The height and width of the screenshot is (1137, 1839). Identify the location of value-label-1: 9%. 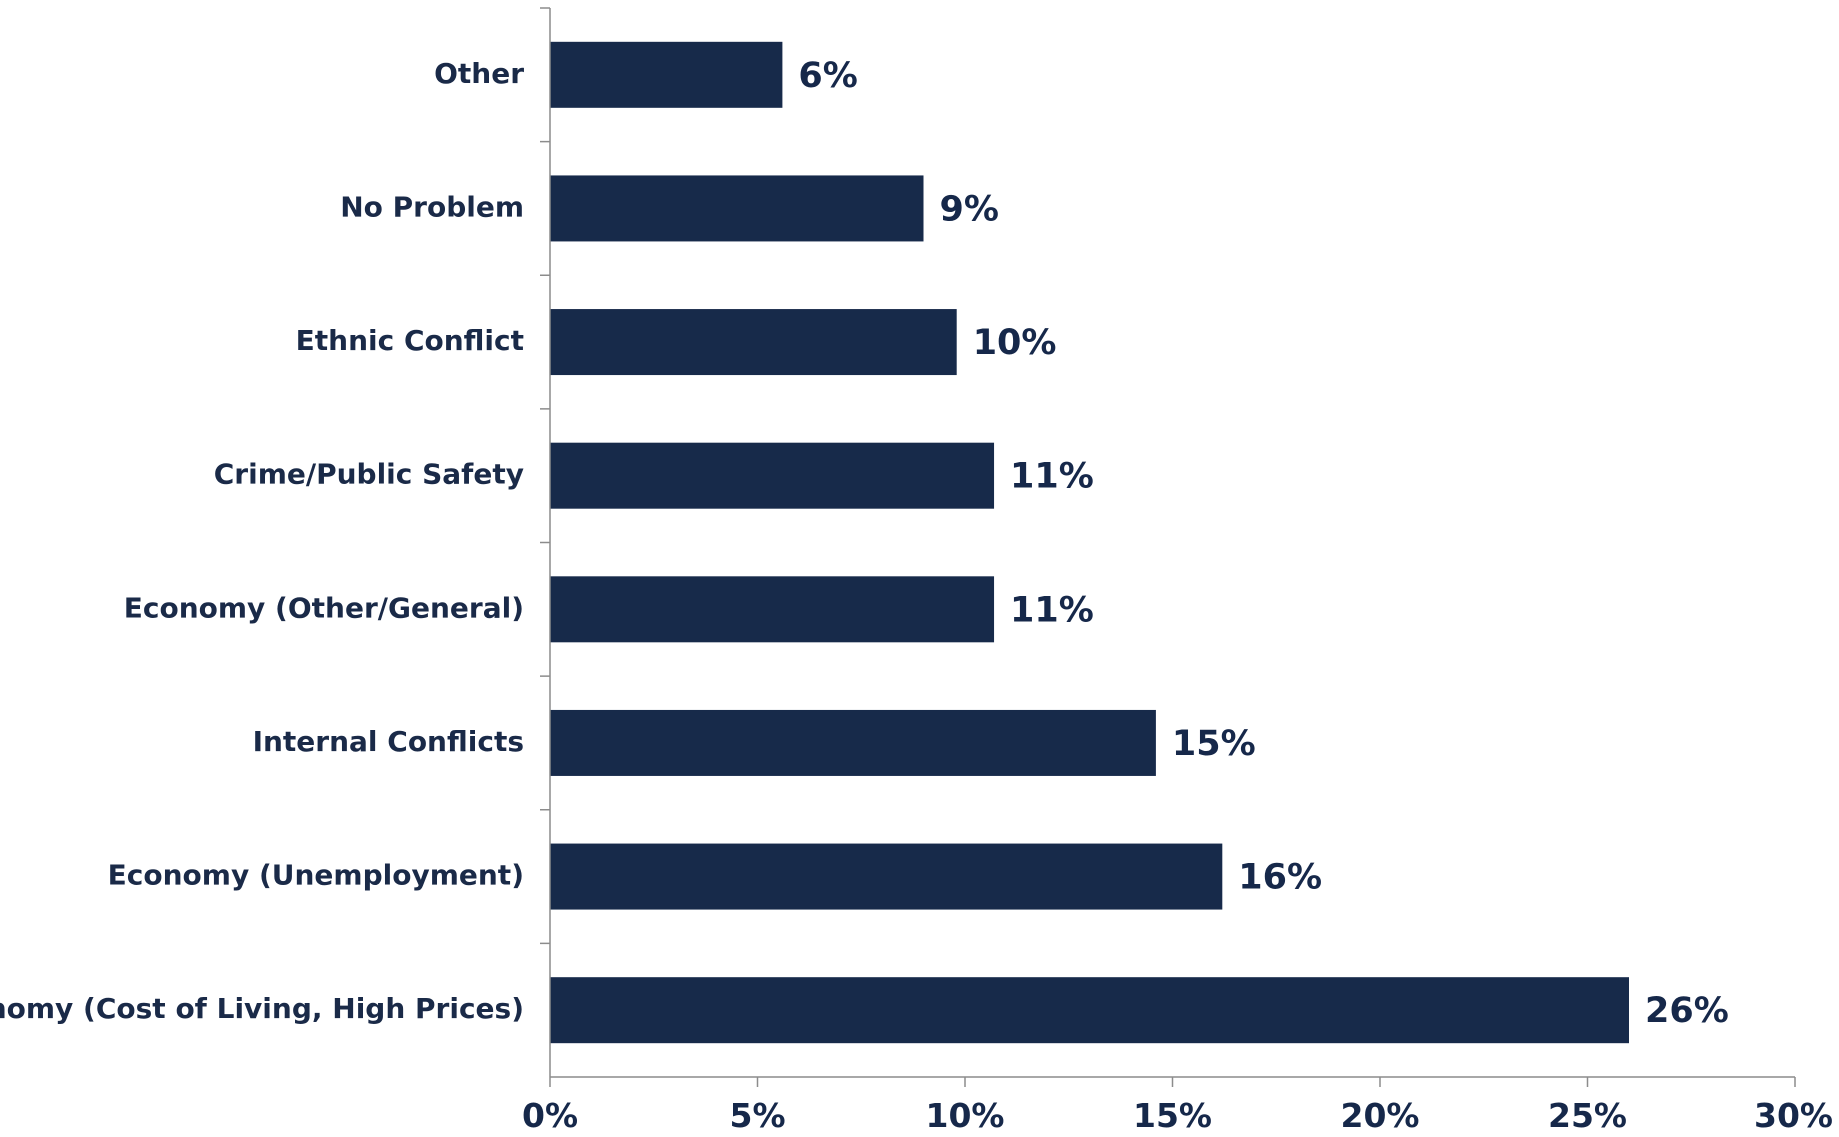
(969, 209).